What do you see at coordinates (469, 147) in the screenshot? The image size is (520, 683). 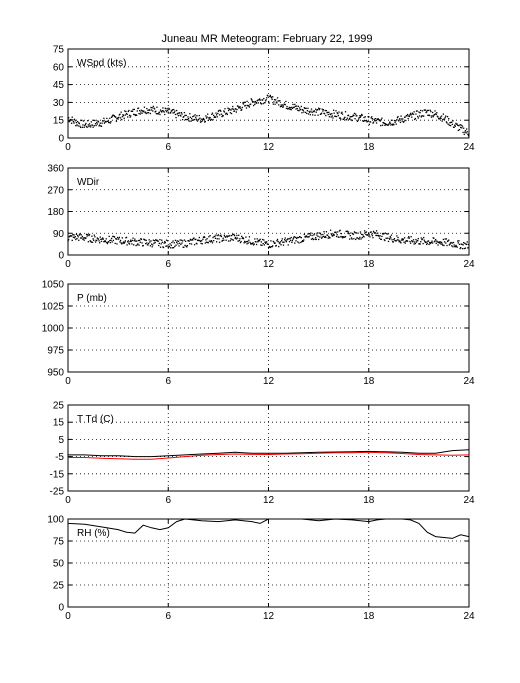 I see `x-tick-label: 24` at bounding box center [469, 147].